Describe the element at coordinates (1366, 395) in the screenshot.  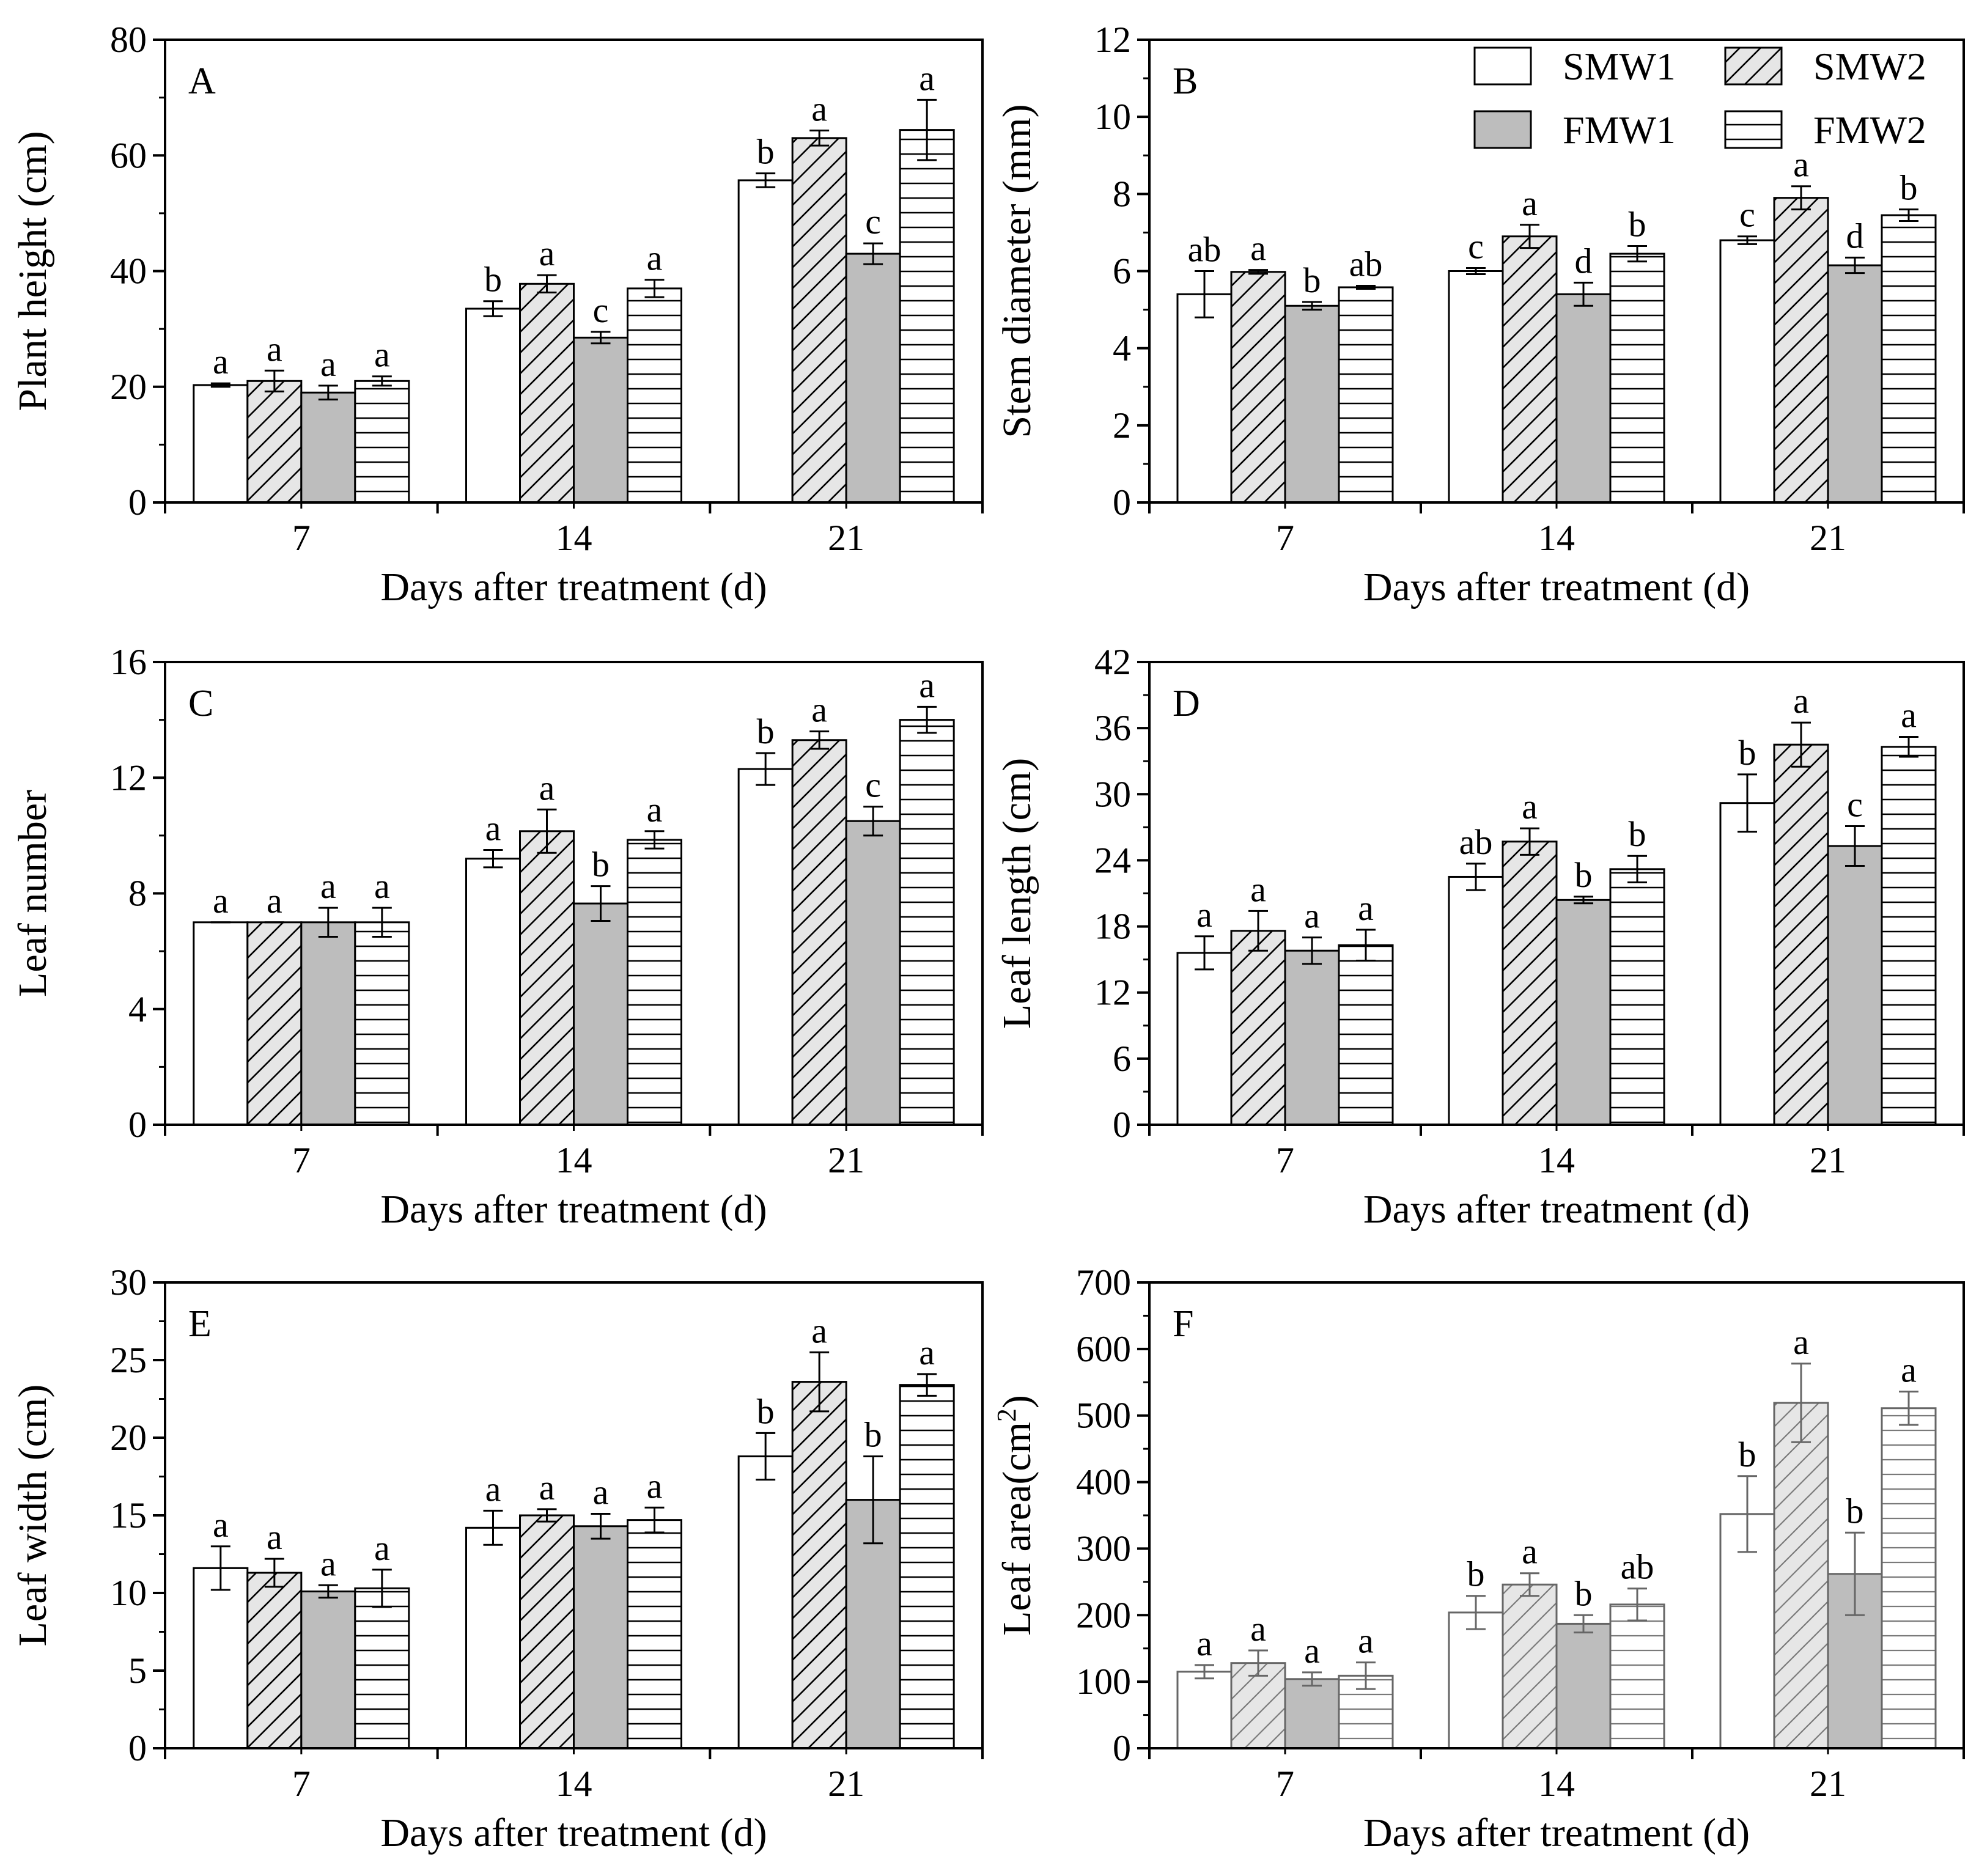
I see `bar-b-fmw2-day7` at that location.